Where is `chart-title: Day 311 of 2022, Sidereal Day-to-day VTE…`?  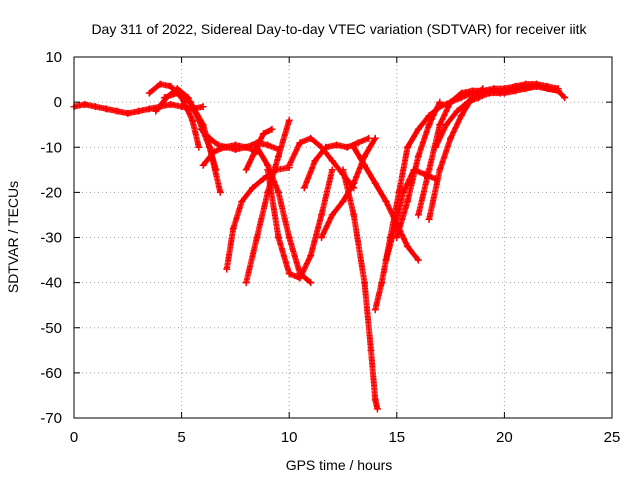 chart-title: Day 311 of 2022, Sidereal Day-to-day VTE… is located at coordinates (339, 29).